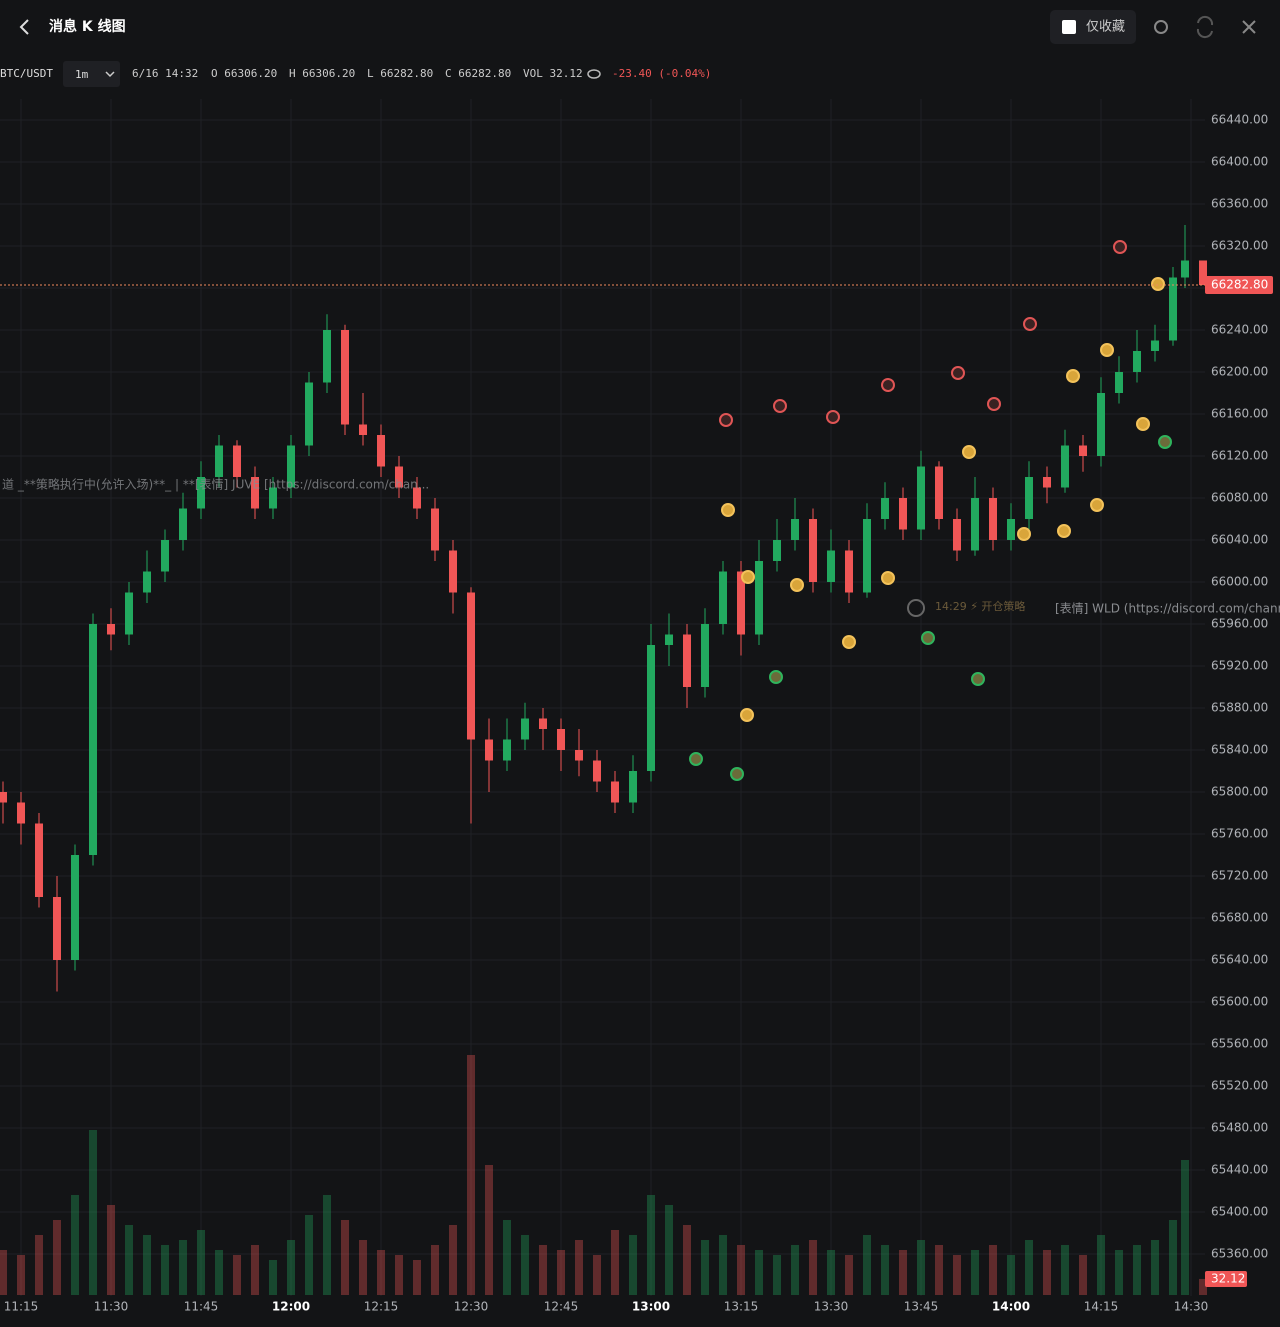  Describe the element at coordinates (1249, 27) in the screenshot. I see `close-icon` at that location.